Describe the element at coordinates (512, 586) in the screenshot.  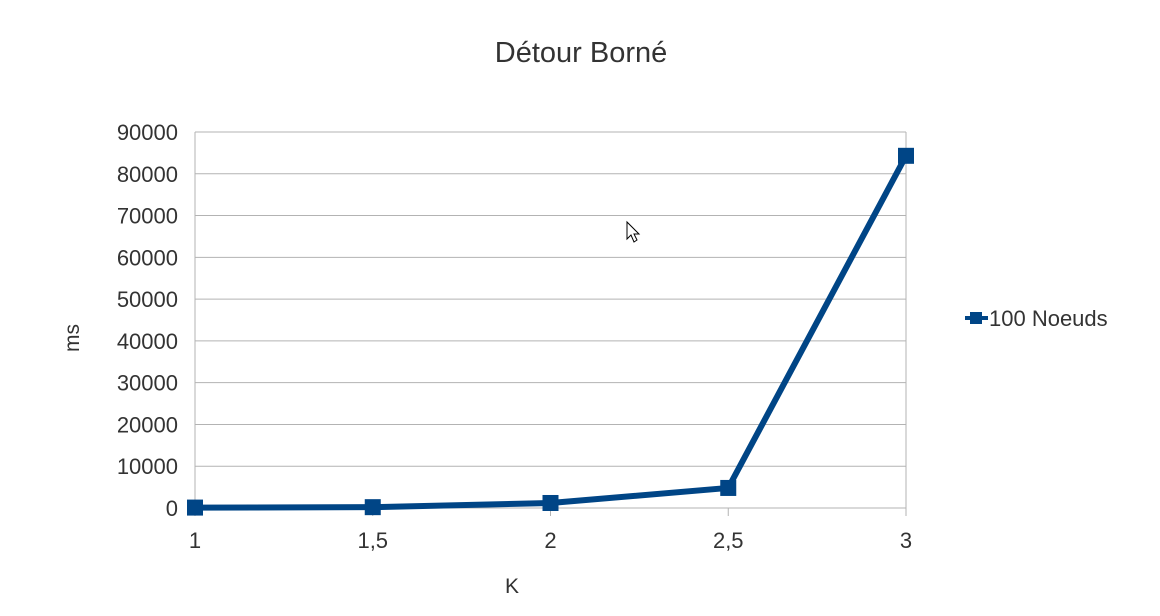
I see `x-axis-label: K` at that location.